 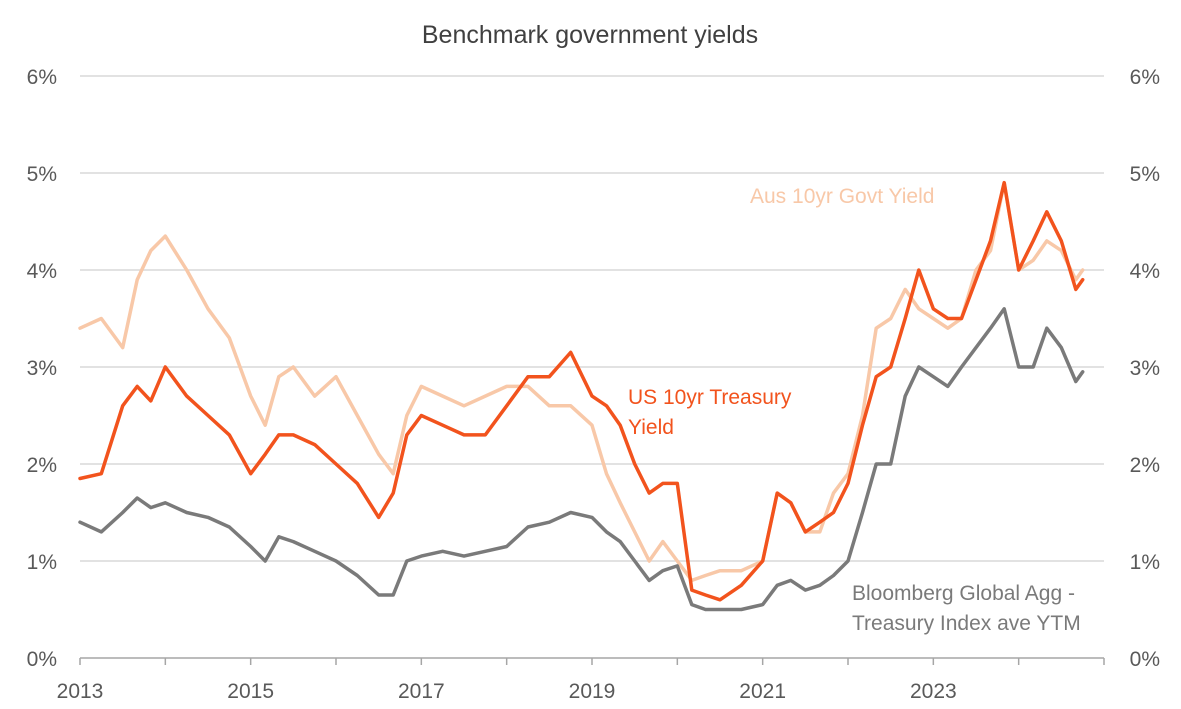 What do you see at coordinates (651, 427) in the screenshot?
I see `annotation-us-label-line2: Yield` at bounding box center [651, 427].